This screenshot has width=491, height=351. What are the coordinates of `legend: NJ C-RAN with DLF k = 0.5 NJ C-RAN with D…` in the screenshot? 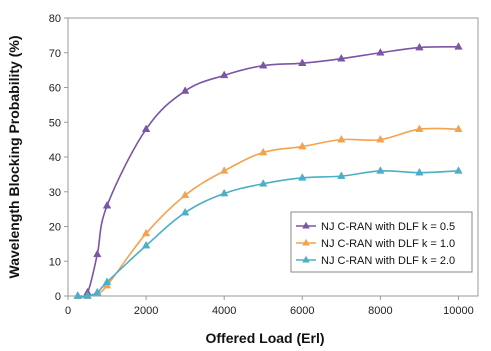 It's located at (381, 242).